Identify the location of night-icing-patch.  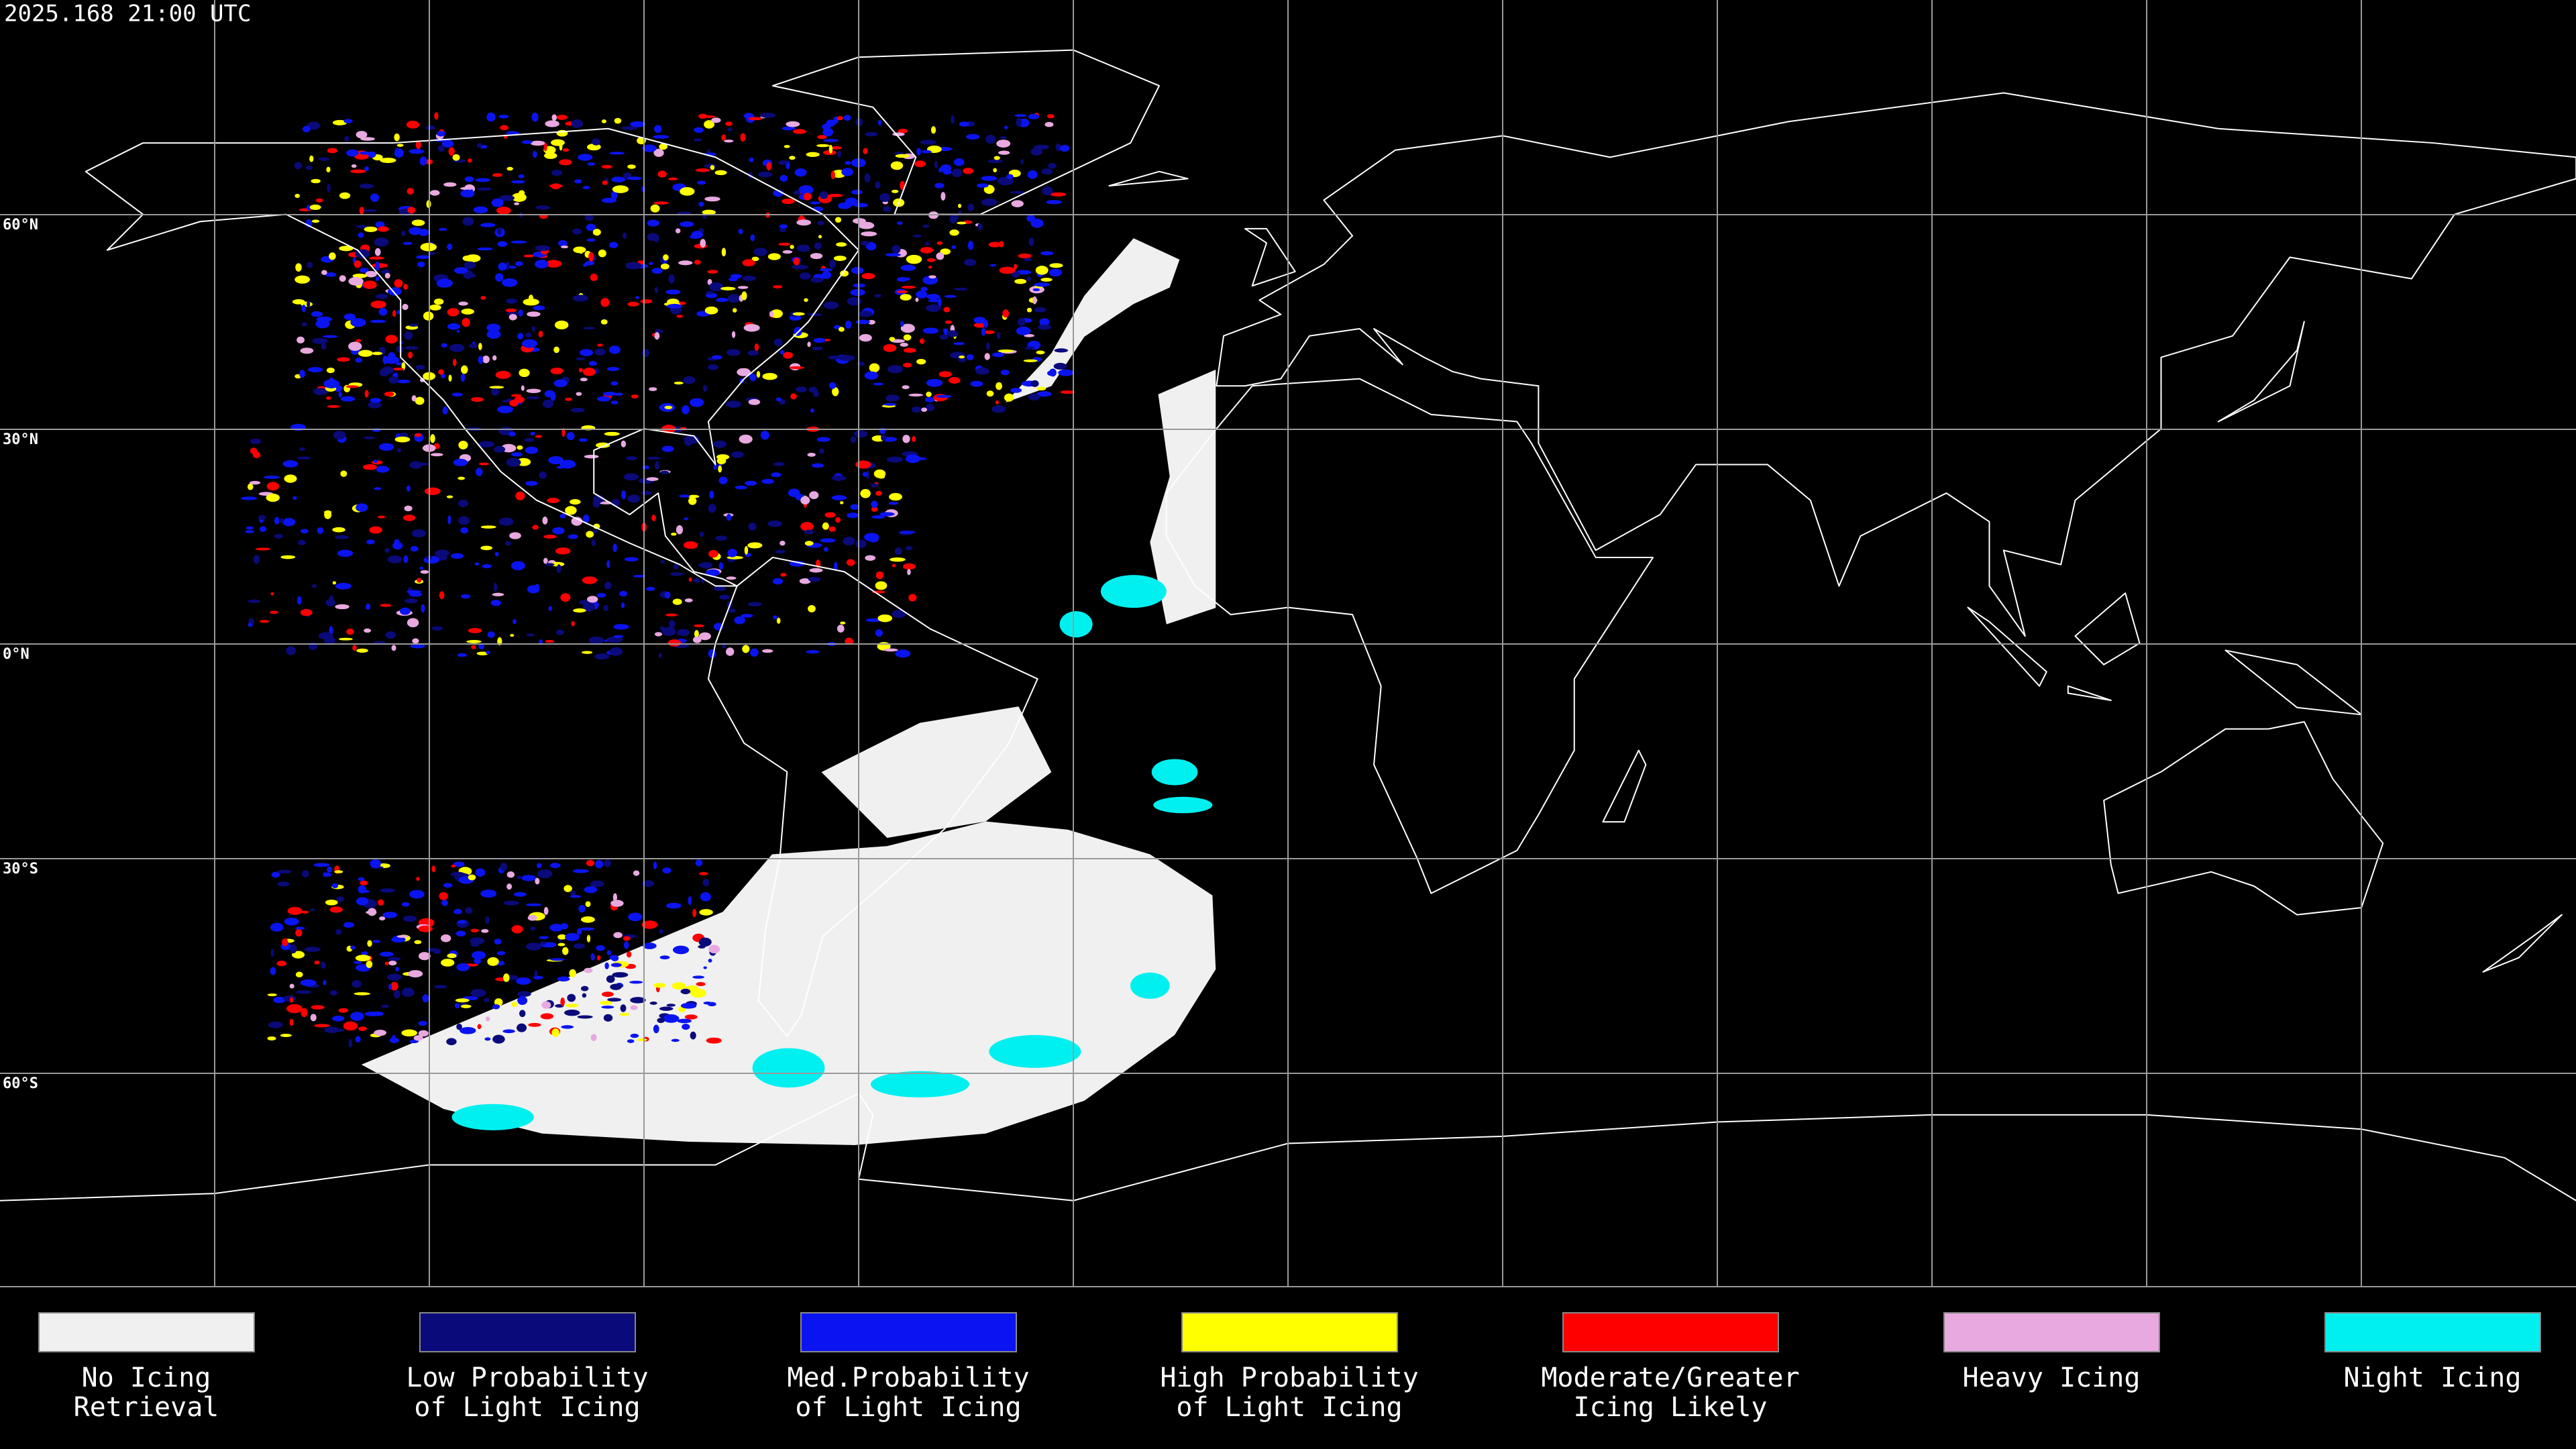
(1035, 1051).